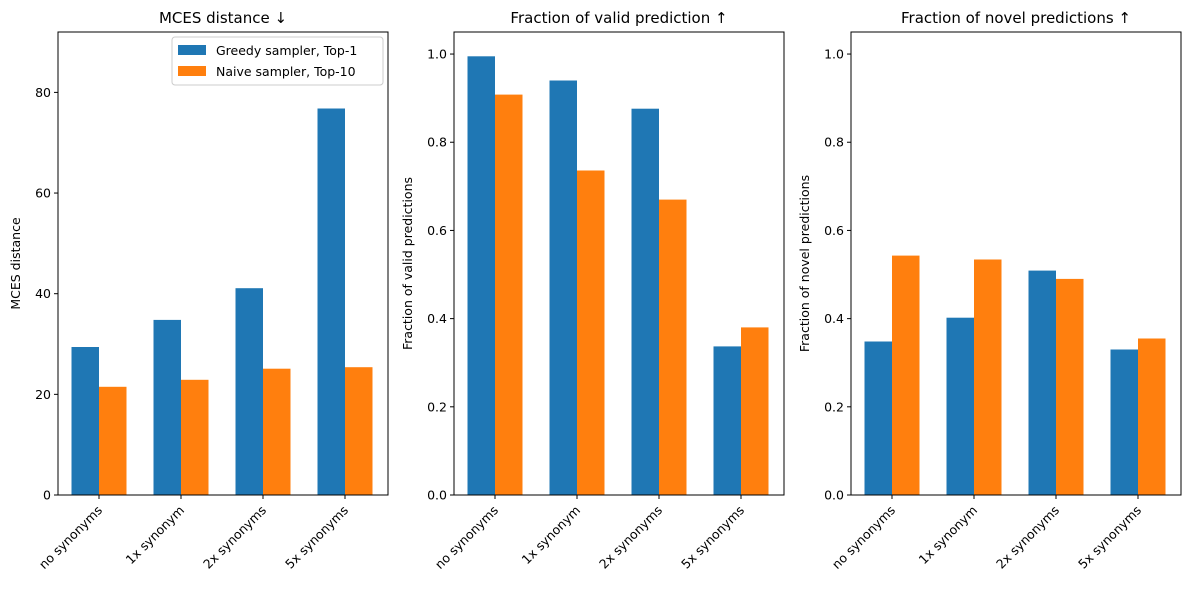 This screenshot has width=1189, height=590. I want to click on legend-label-naive: Naive sampler, Top-10, so click(286, 71).